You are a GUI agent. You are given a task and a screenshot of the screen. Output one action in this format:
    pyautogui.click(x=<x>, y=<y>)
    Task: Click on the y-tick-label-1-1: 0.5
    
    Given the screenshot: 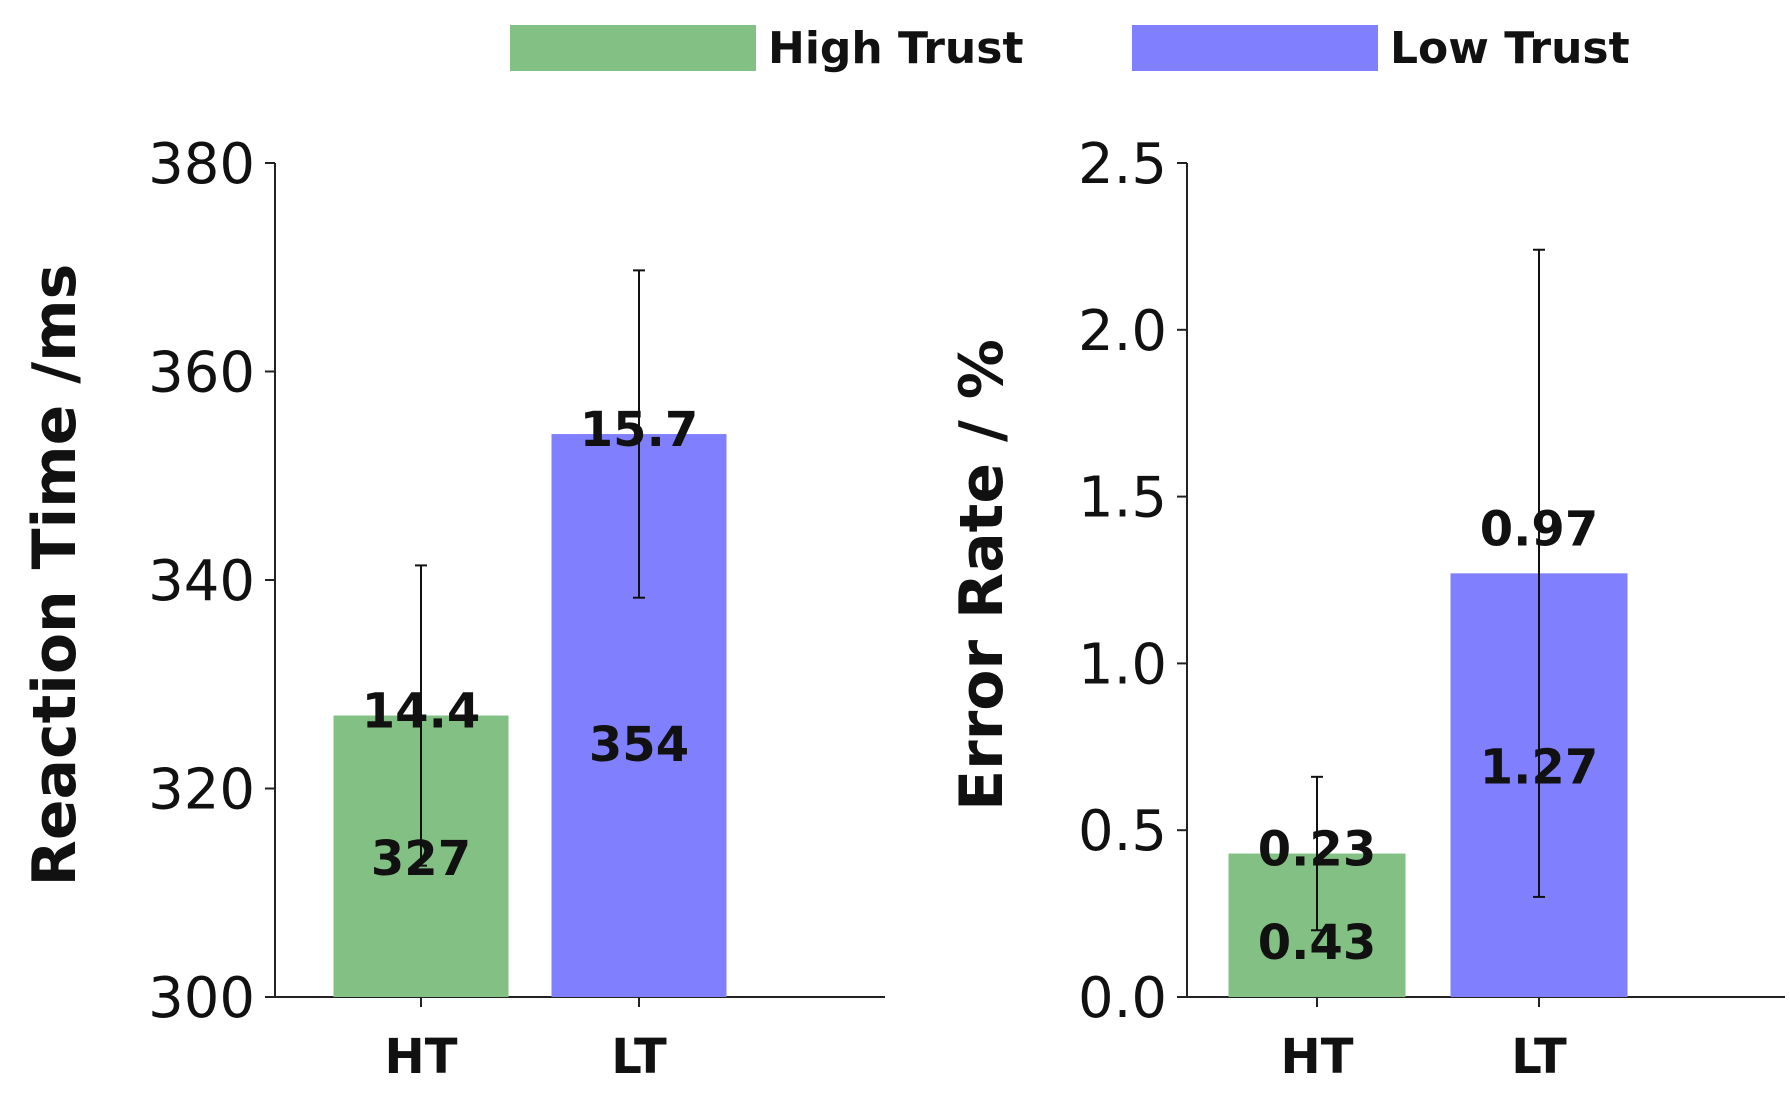 What is the action you would take?
    pyautogui.click(x=1122, y=831)
    